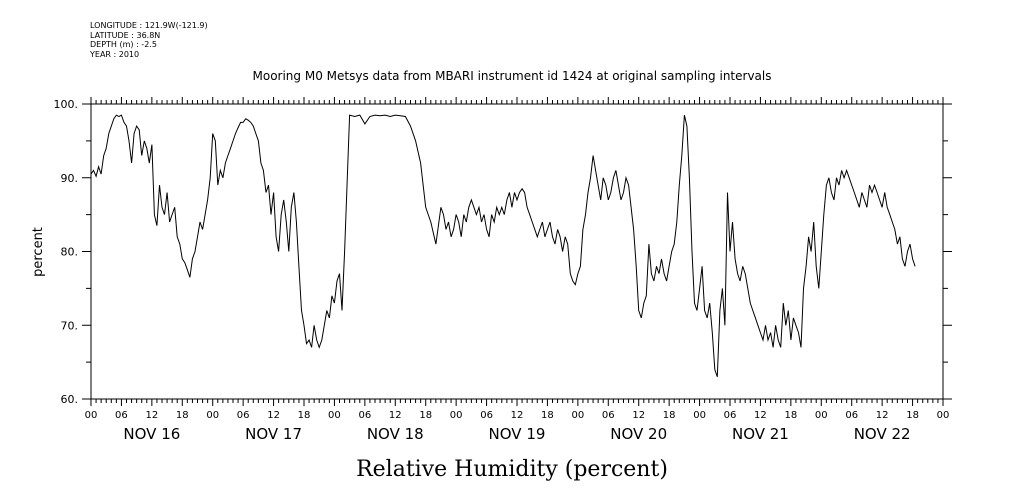  Describe the element at coordinates (70, 252) in the screenshot. I see `y-tick-label: 80.` at that location.